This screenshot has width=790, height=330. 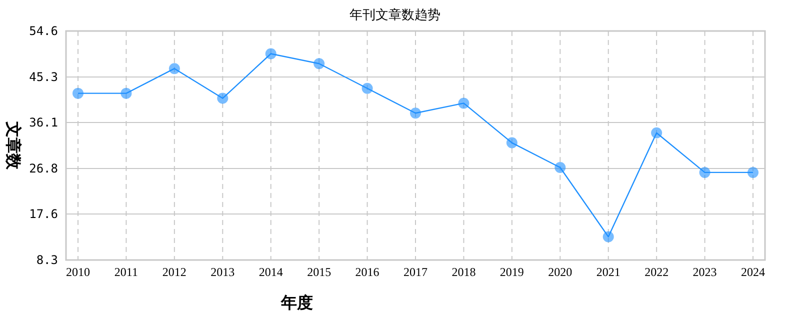 What do you see at coordinates (560, 272) in the screenshot?
I see `x-tick-label: 2020` at bounding box center [560, 272].